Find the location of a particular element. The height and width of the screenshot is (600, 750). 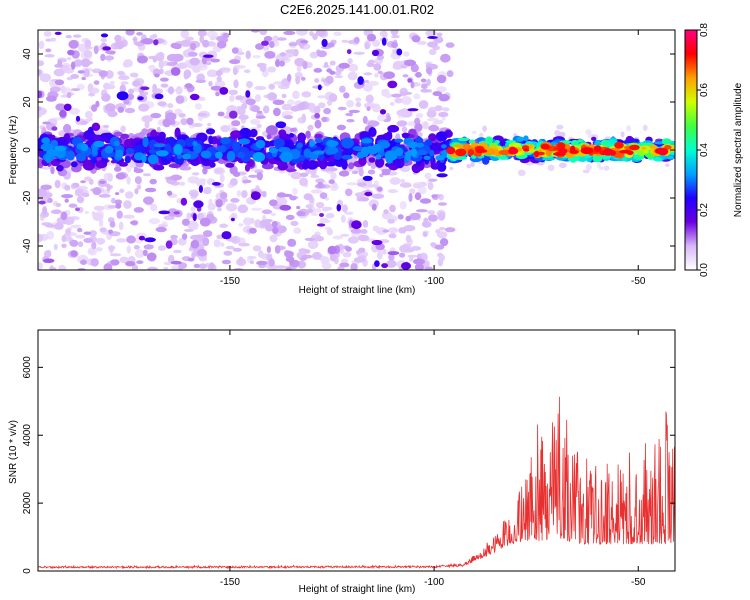

colorbar-gradient is located at coordinates (691, 150).